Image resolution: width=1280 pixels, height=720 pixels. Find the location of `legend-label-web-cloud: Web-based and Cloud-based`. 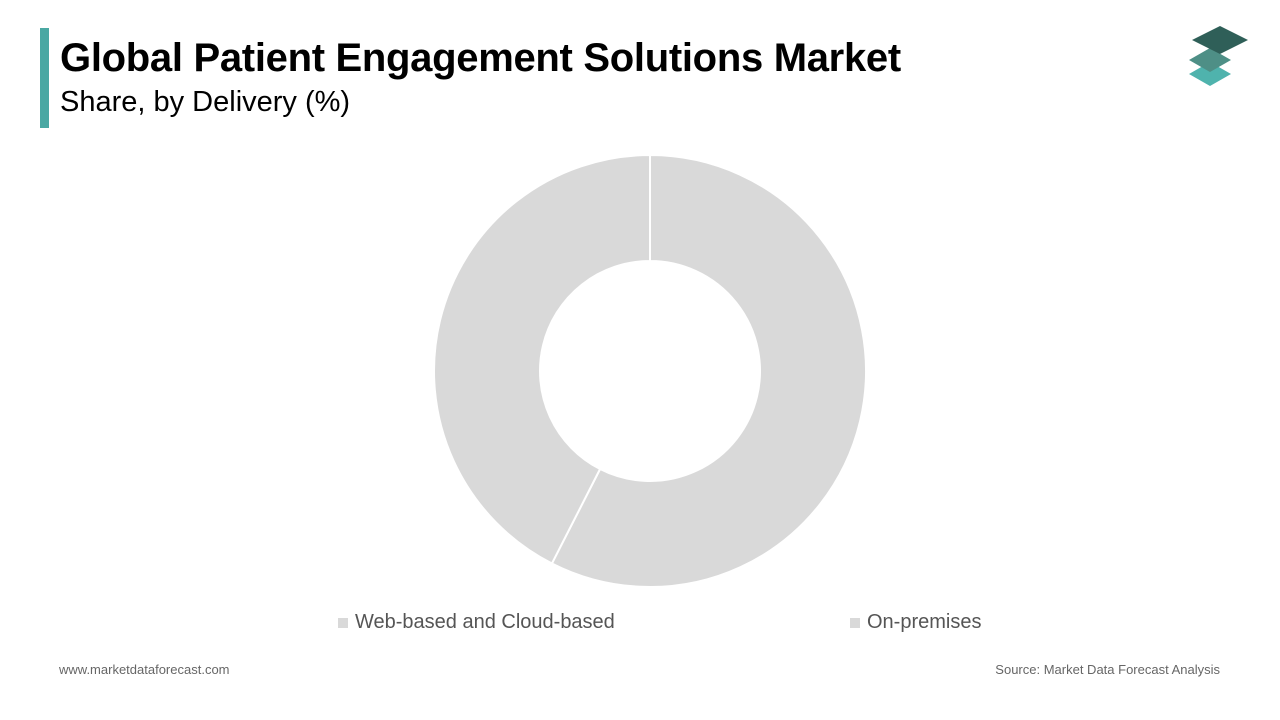

legend-label-web-cloud: Web-based and Cloud-based is located at coordinates (485, 622).